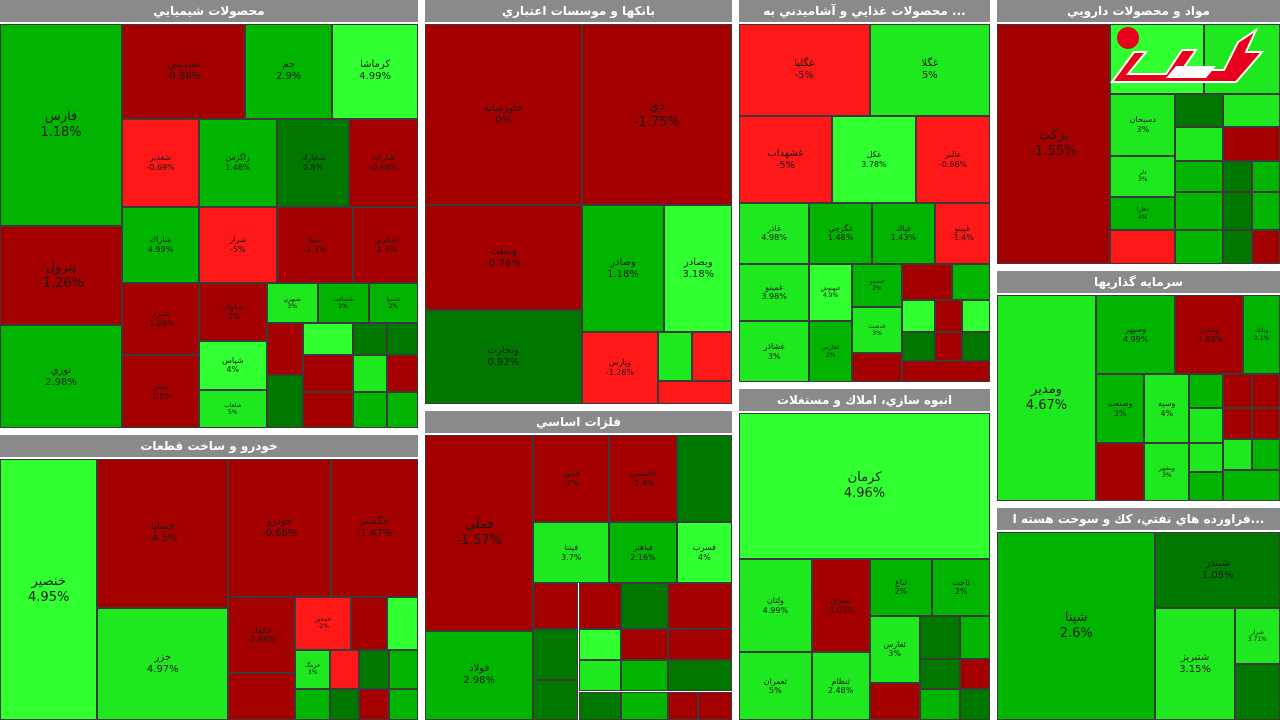  What do you see at coordinates (262, 635) in the screenshot?
I see `treemap-cell: خكمك -1.98%` at bounding box center [262, 635].